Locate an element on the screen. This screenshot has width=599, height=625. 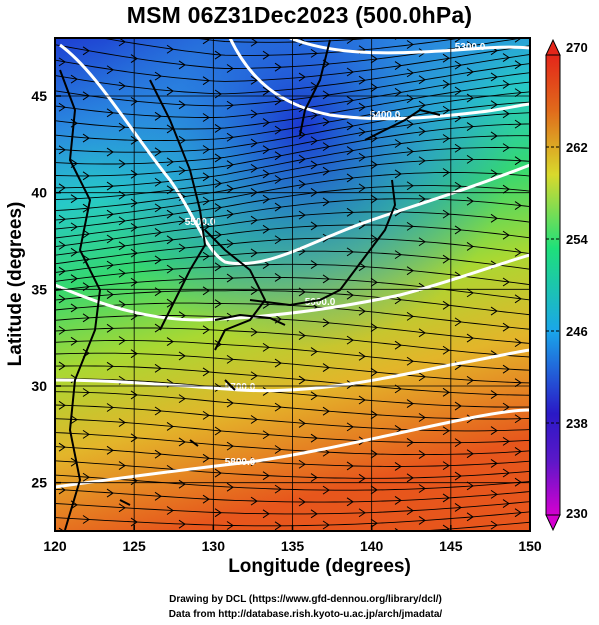
colorbar-tick-label: 230 is located at coordinates (577, 513).